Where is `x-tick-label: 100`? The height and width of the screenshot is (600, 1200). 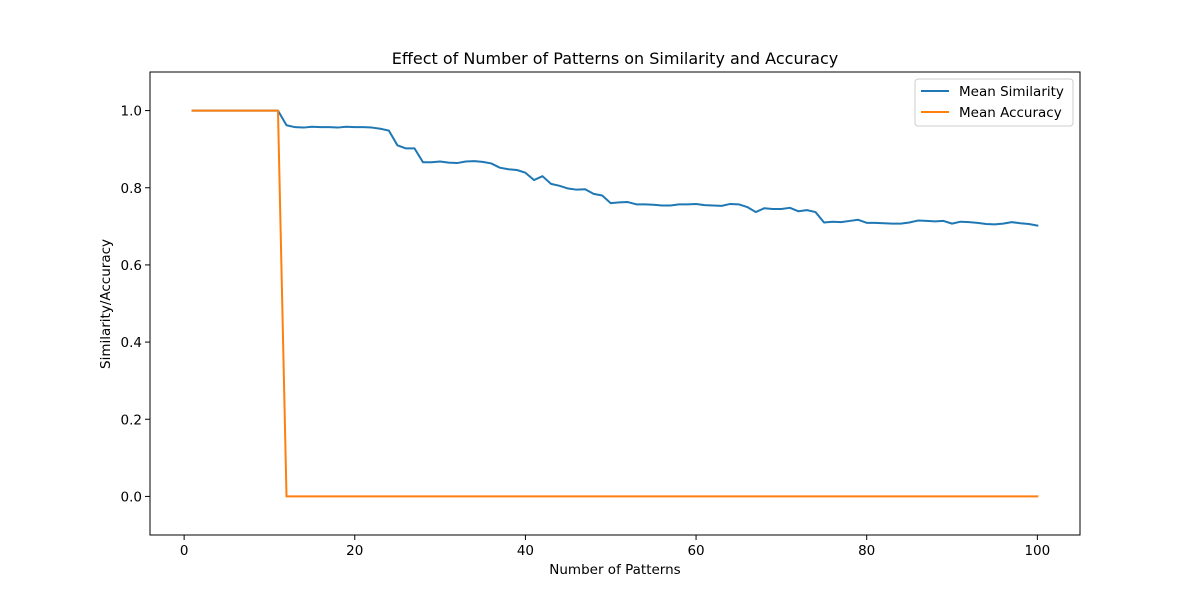
x-tick-label: 100 is located at coordinates (1037, 551).